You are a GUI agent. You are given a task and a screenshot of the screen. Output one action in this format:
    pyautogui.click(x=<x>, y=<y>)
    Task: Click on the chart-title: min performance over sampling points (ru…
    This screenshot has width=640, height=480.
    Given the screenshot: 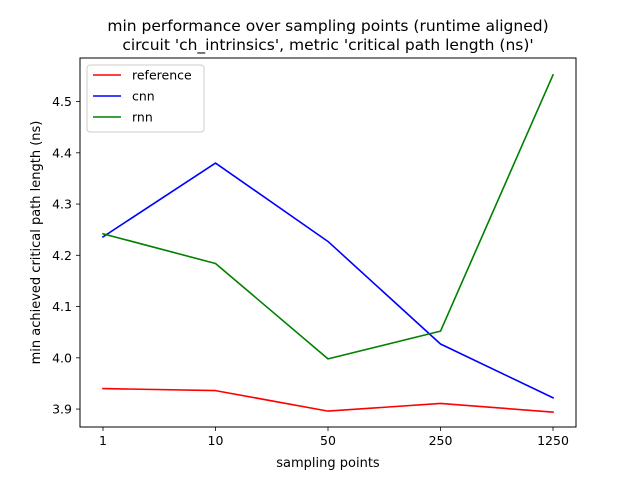 What is the action you would take?
    pyautogui.click(x=327, y=26)
    